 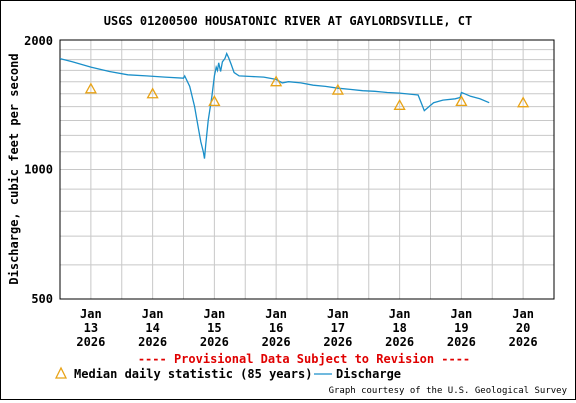 I want to click on y-axis-ticks: 500 1000 2000, so click(x=38, y=170).